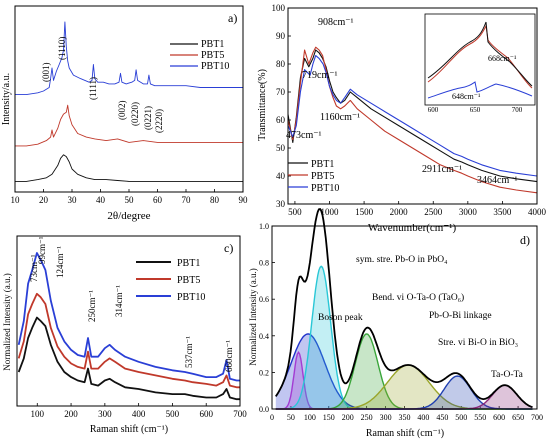  I want to click on panel-a-ticks: 10 20 30 40 50 60 70 80 90, so click(130, 197).